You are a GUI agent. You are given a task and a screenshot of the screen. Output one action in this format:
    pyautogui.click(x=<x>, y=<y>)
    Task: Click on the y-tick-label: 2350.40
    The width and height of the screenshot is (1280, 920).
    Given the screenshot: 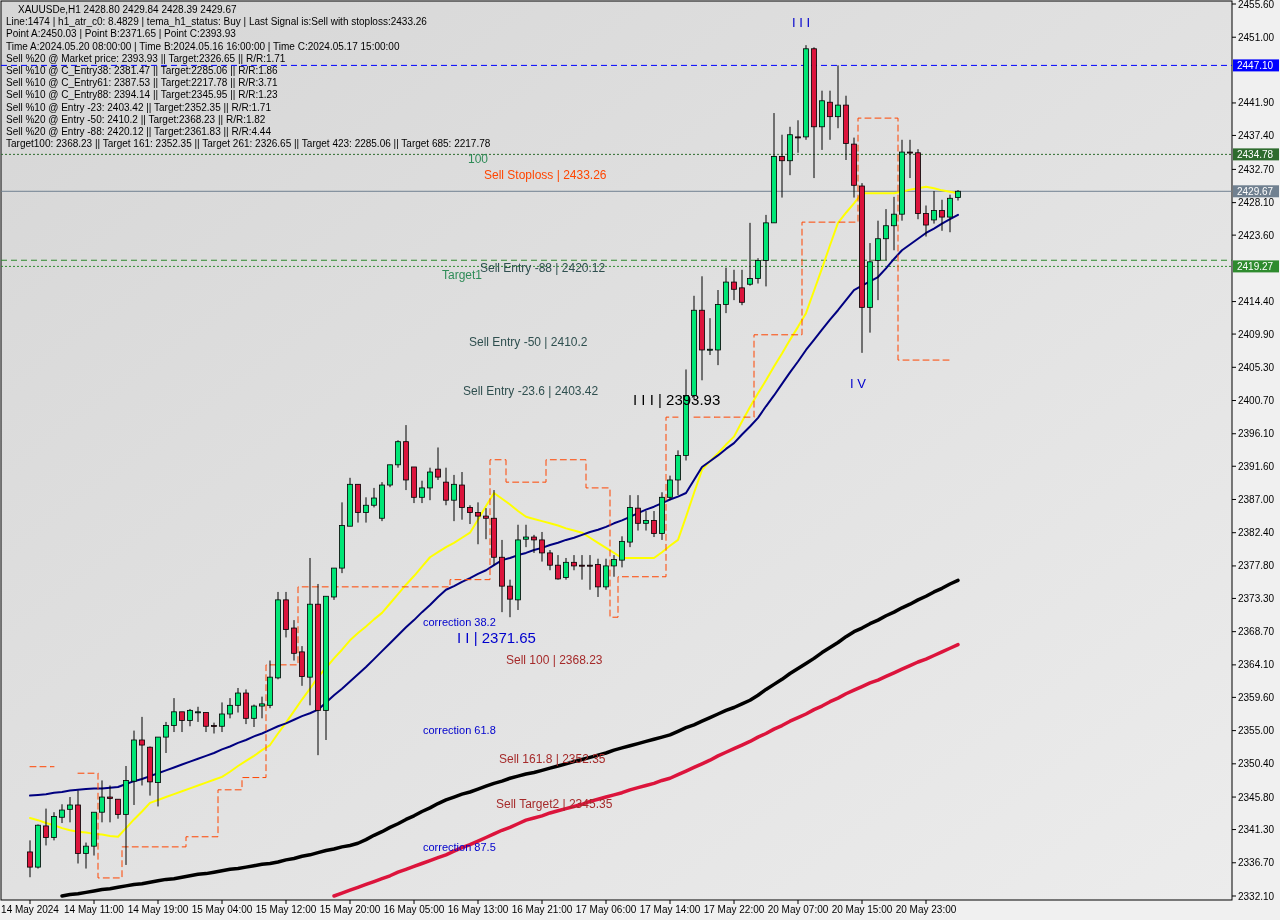 What is the action you would take?
    pyautogui.click(x=1256, y=764)
    